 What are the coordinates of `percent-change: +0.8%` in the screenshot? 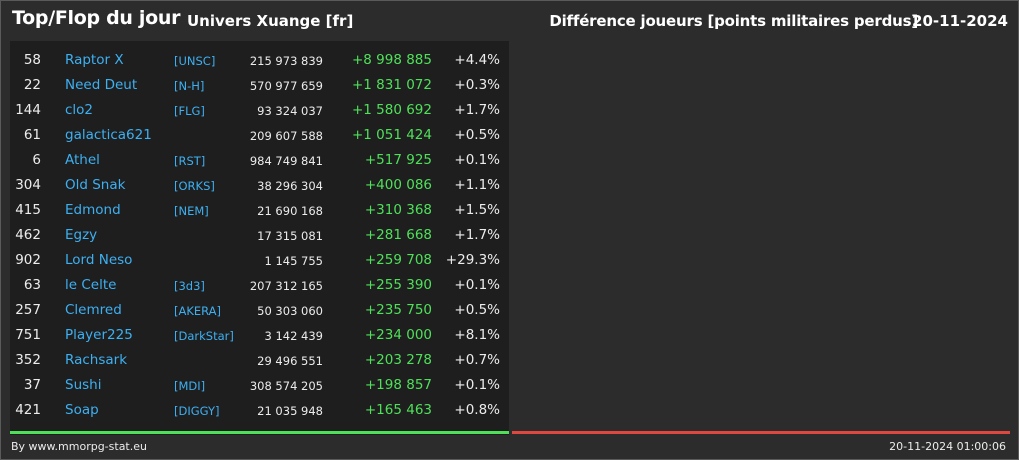 It's located at (477, 410).